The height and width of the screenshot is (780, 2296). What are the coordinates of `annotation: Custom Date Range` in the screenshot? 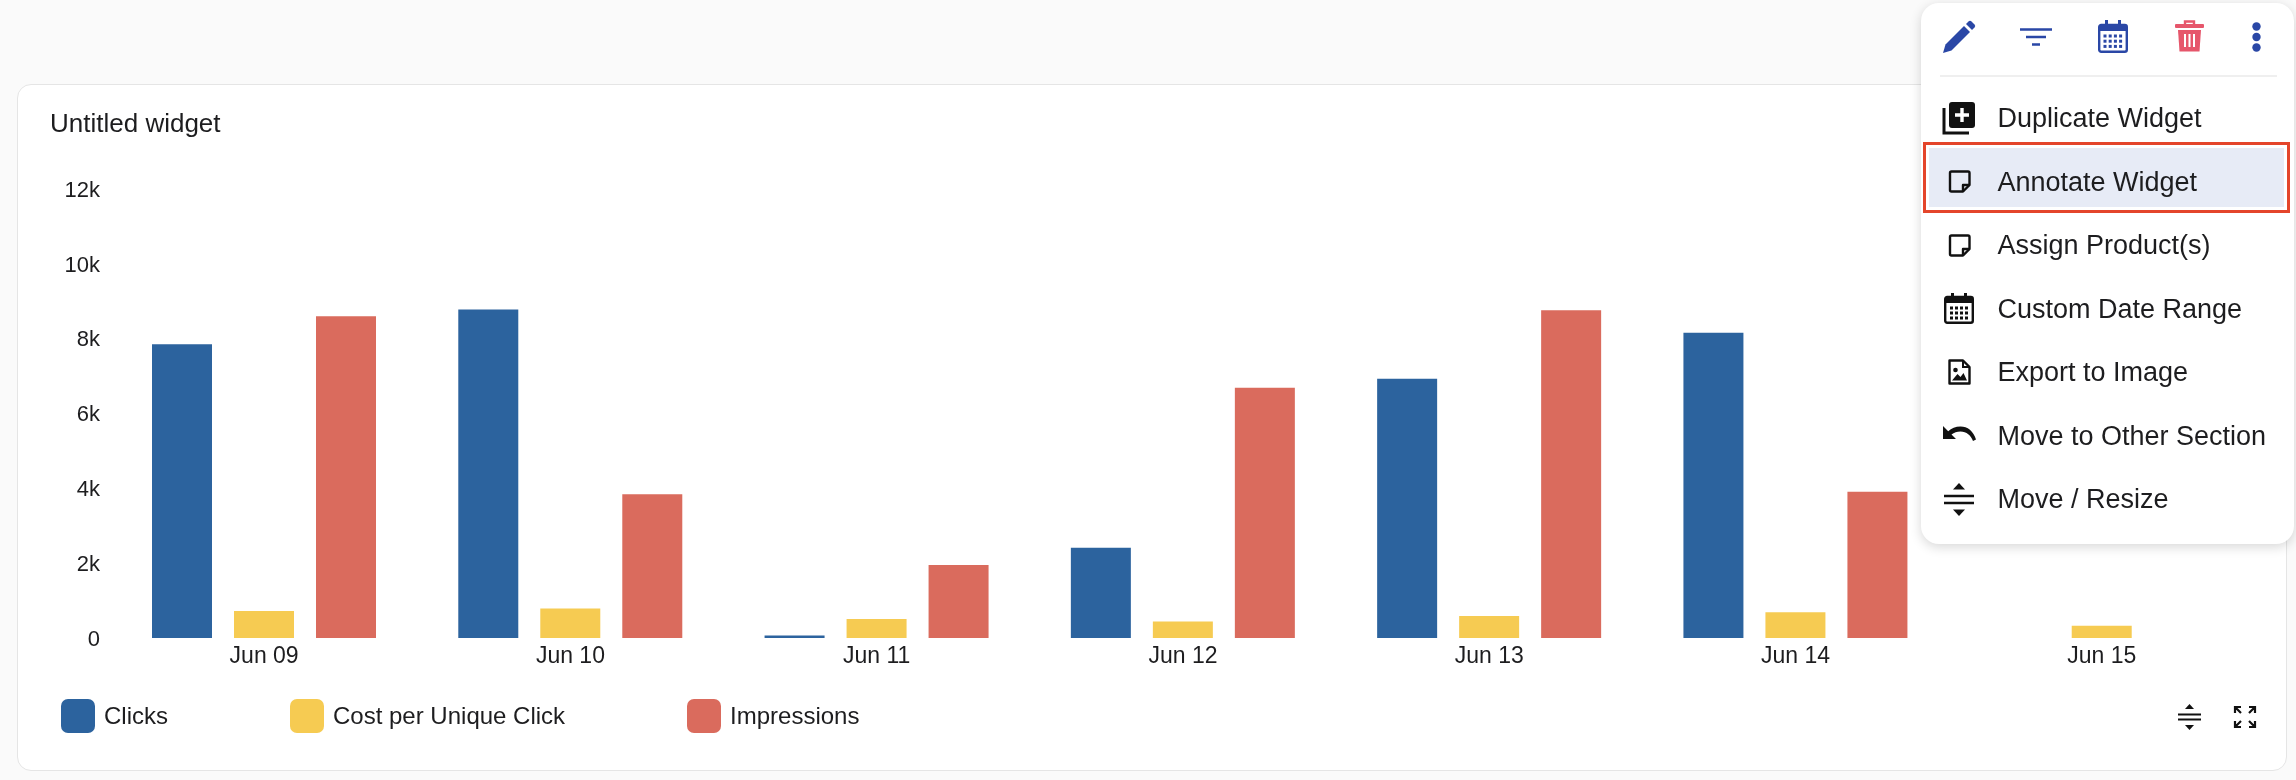 It's located at (2120, 308).